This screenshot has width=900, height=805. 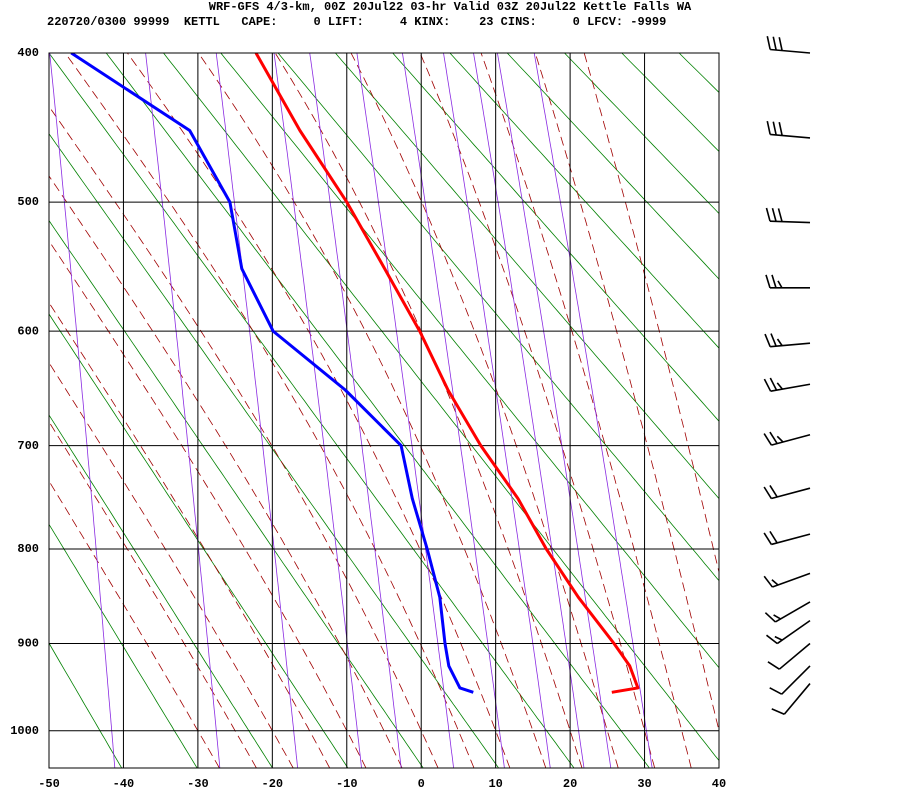 I want to click on x-tick-label: -10, so click(x=347, y=784).